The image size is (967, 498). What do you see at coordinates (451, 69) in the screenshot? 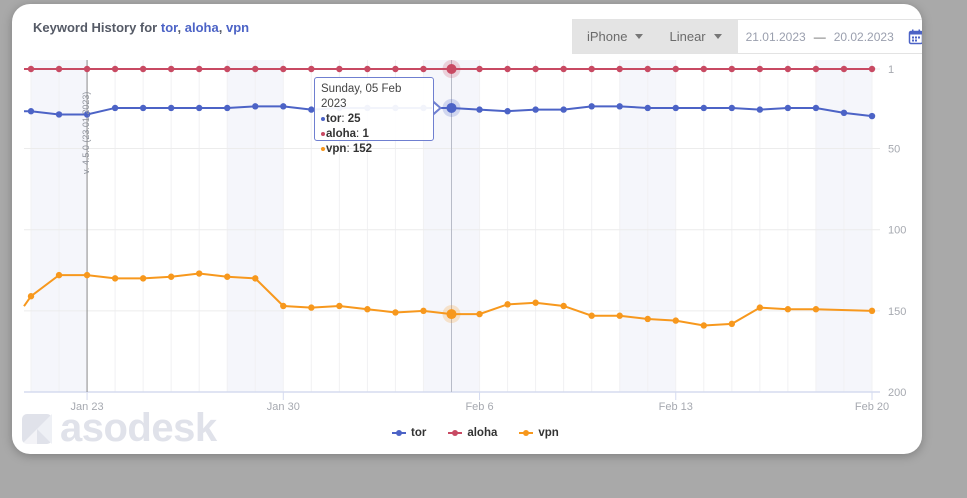
I see `aloha-highlight-point` at bounding box center [451, 69].